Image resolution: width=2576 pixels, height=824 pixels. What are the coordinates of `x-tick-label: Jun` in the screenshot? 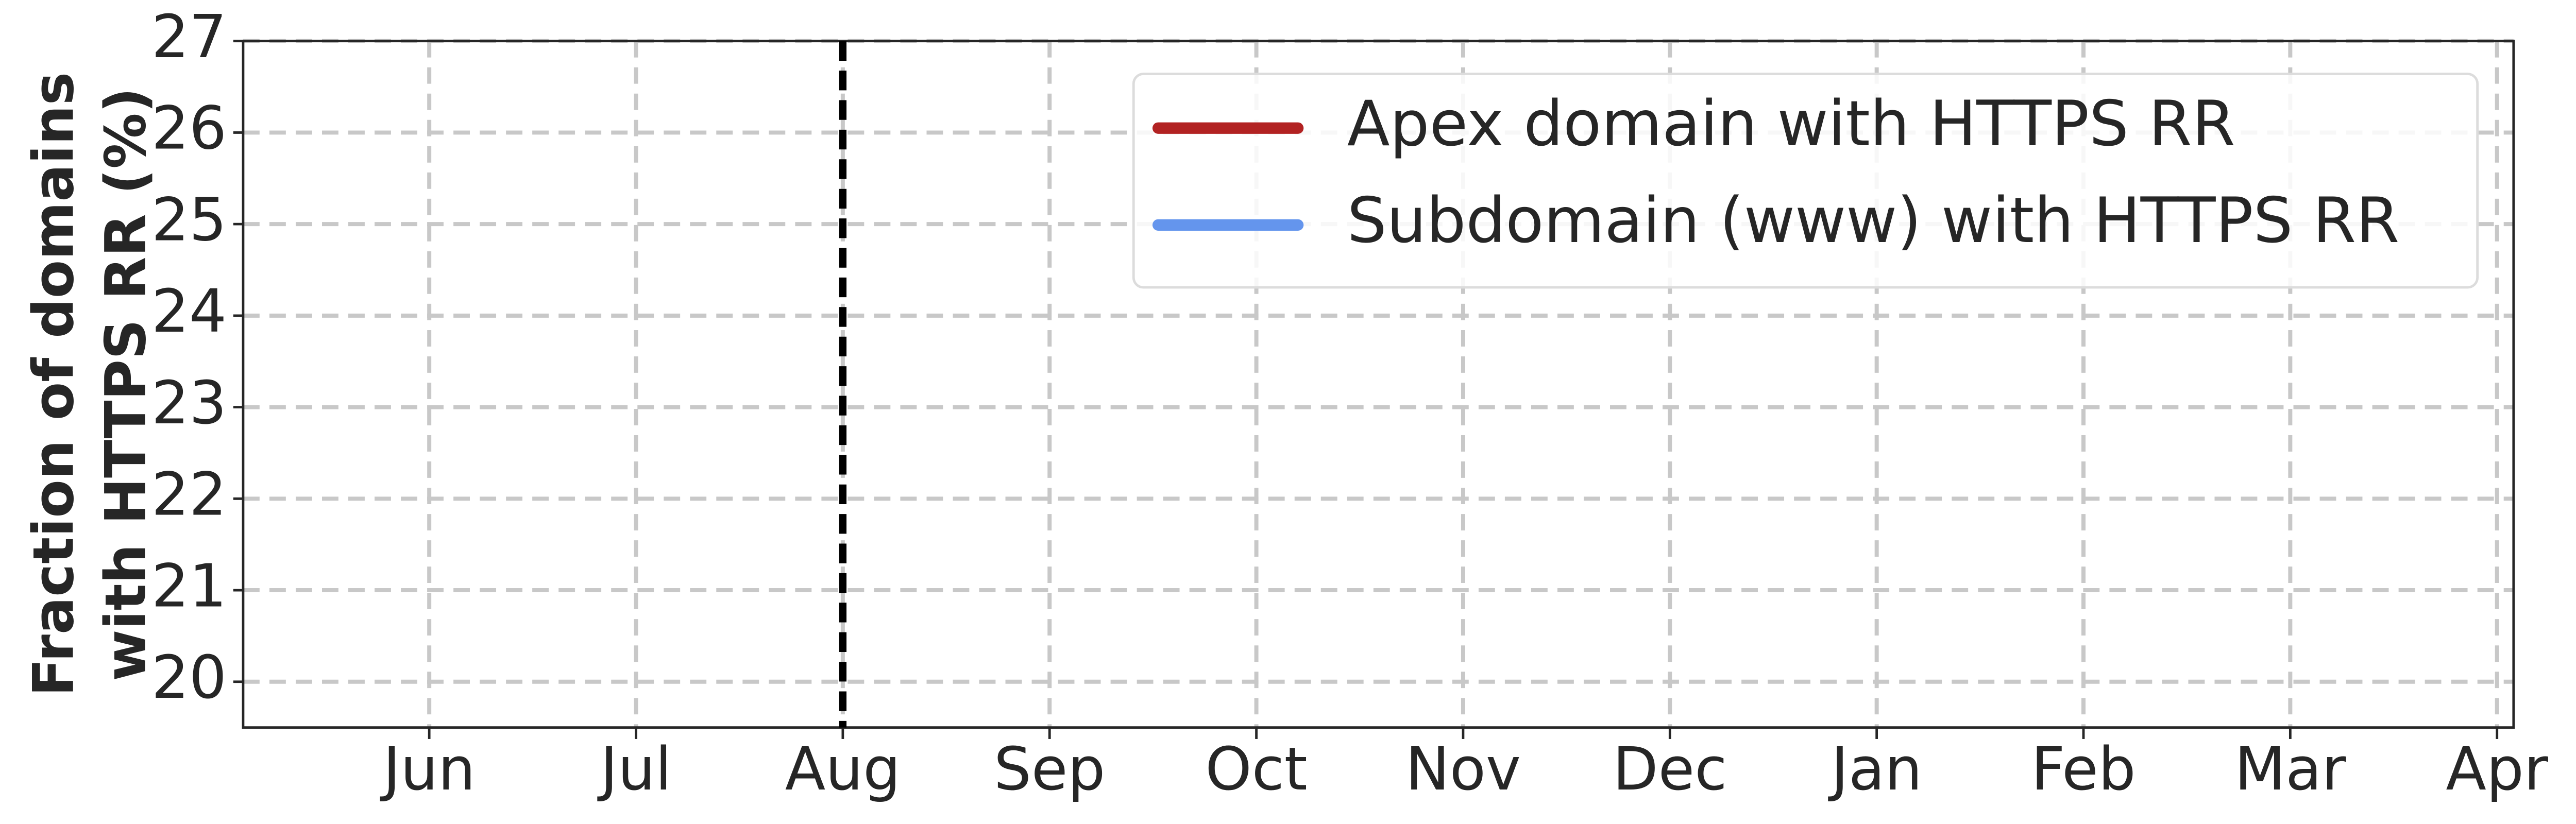 It's located at (427, 769).